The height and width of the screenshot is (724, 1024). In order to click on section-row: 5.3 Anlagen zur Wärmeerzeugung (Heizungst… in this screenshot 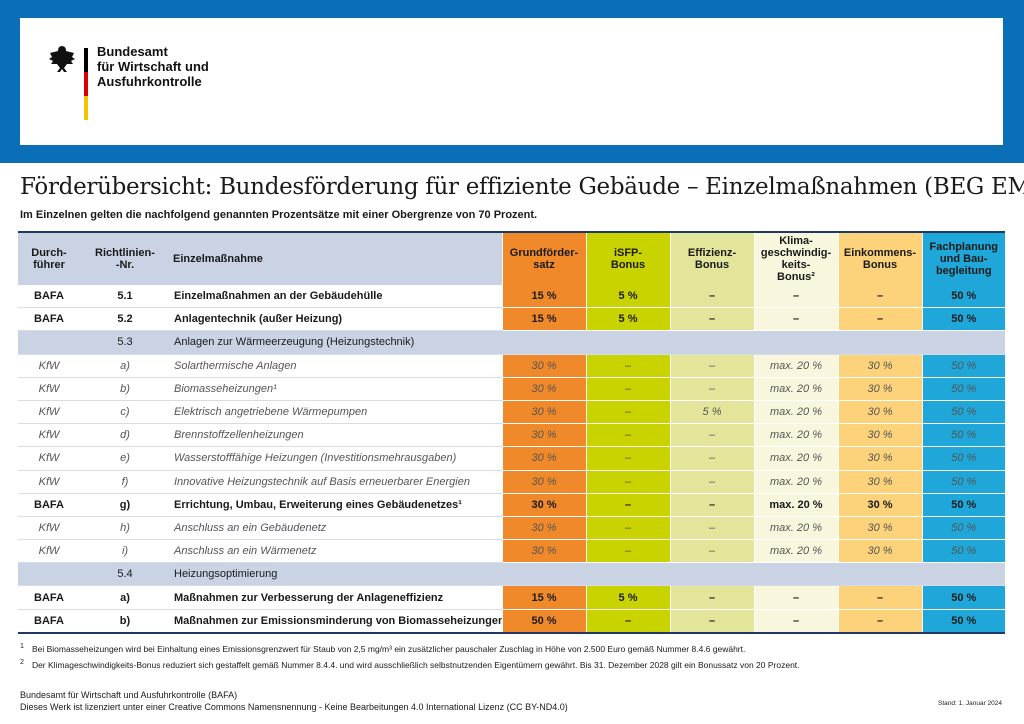, I will do `click(511, 342)`.